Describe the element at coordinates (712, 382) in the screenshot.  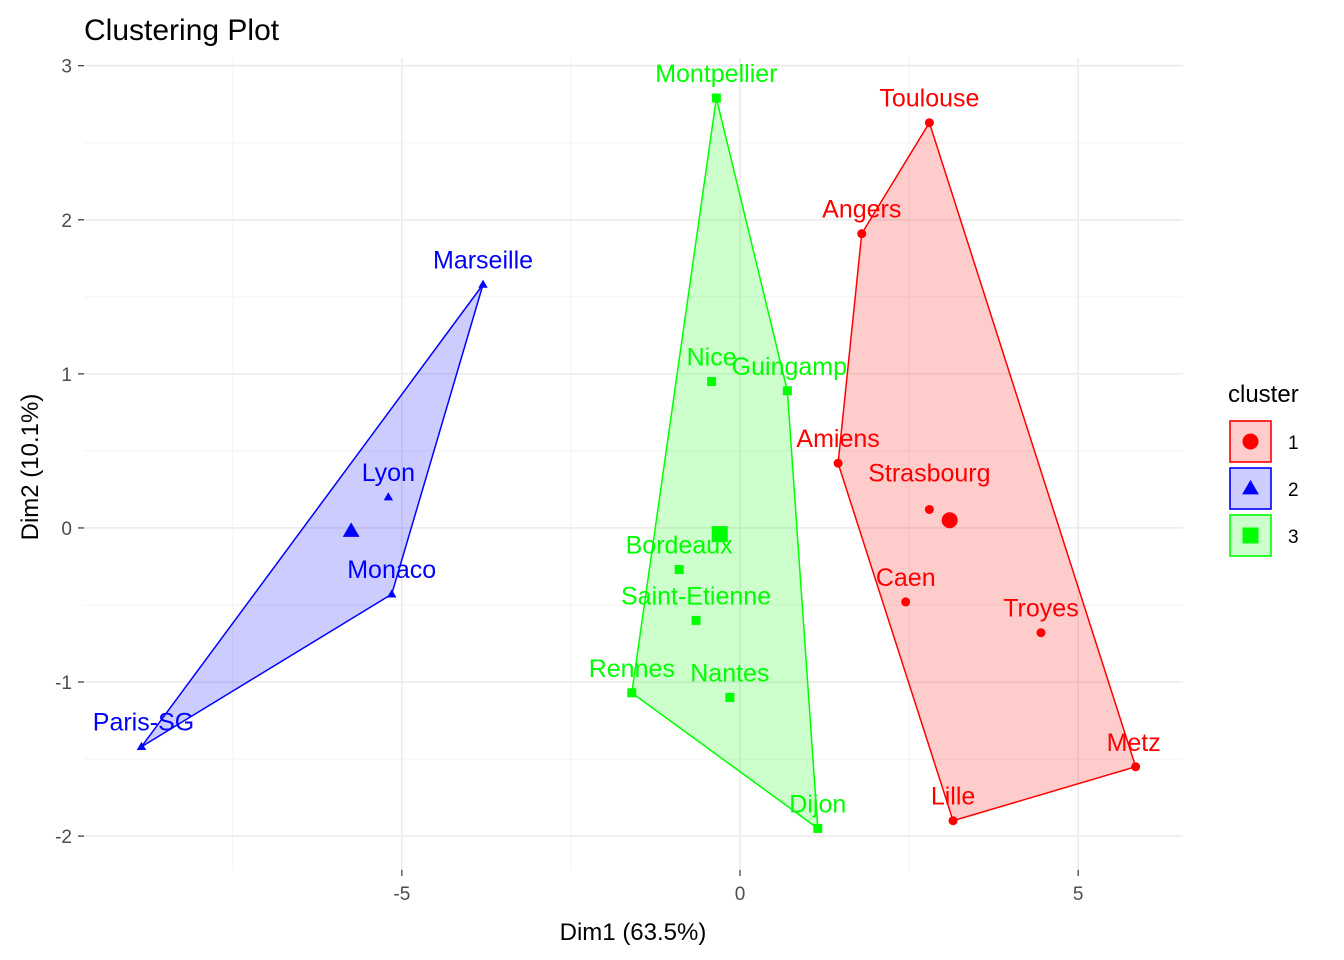
I see `point-nice` at that location.